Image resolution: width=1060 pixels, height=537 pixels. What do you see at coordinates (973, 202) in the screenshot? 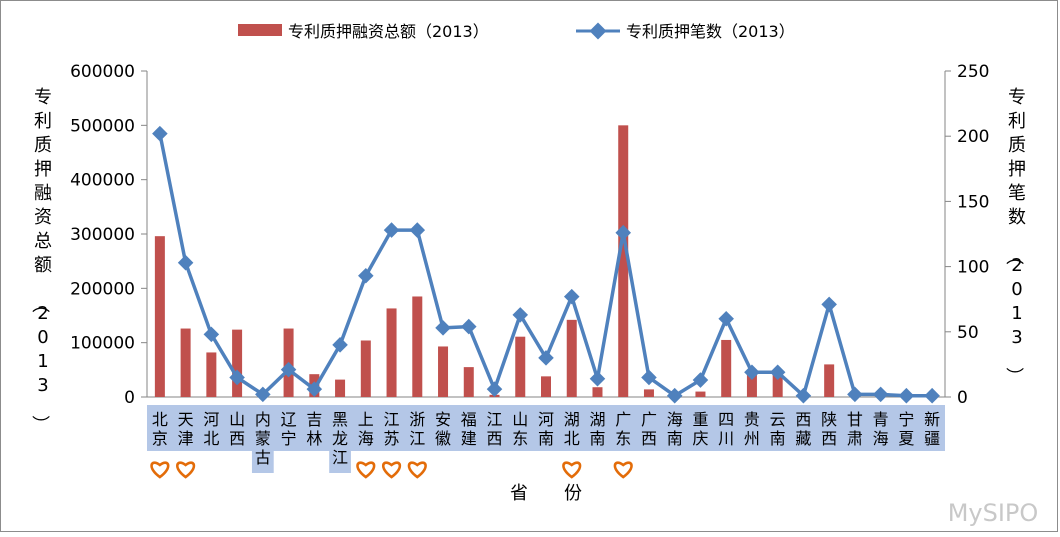
I see `right-tick-label: 150` at bounding box center [973, 202].